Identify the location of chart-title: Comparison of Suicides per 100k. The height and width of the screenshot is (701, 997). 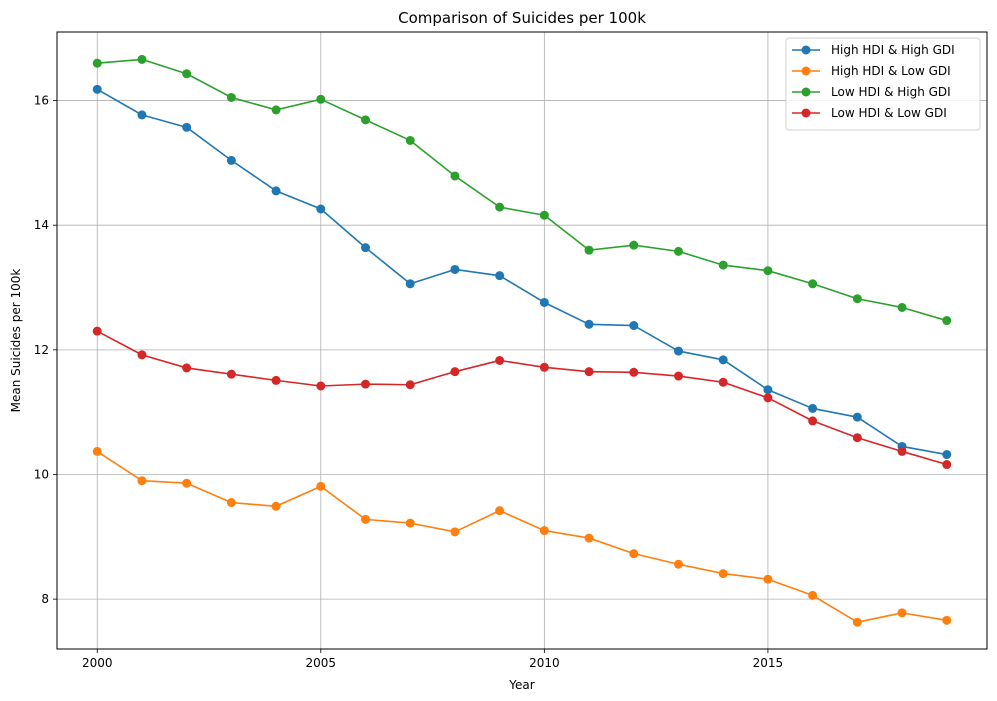
(522, 18).